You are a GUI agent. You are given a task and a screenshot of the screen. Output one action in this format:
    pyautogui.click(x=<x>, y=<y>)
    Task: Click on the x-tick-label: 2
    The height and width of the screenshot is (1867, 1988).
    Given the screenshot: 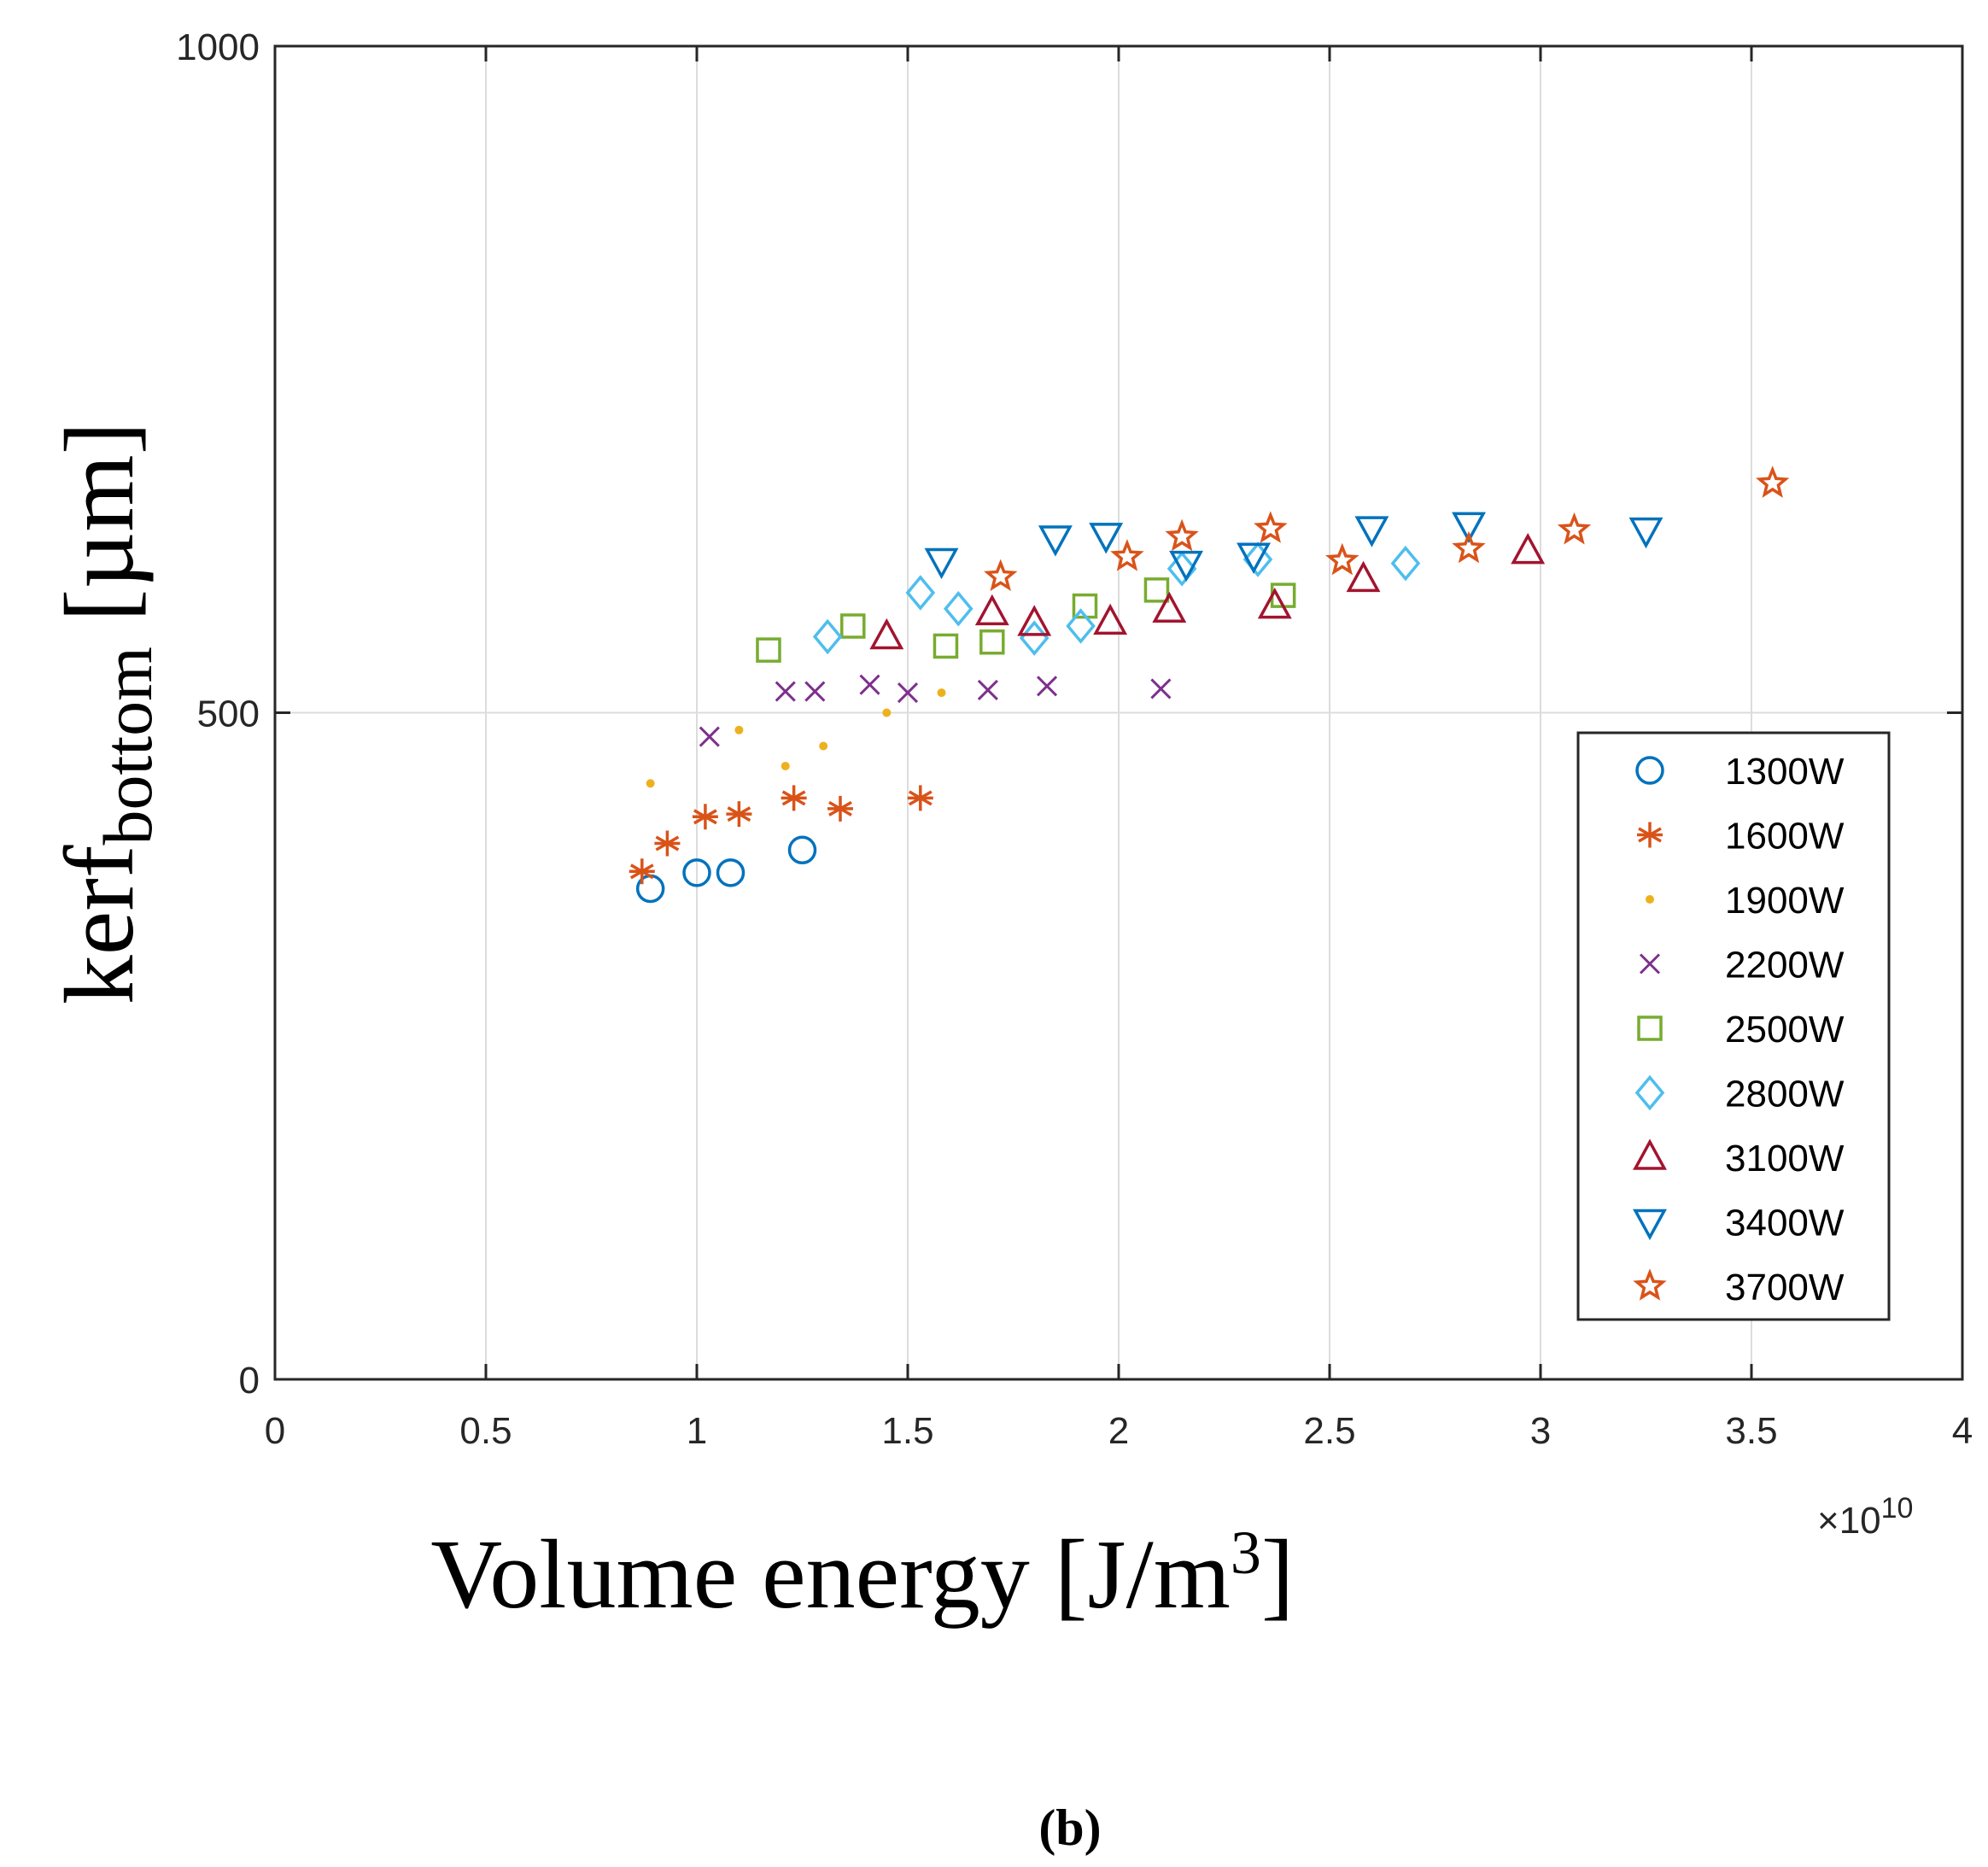 What is the action you would take?
    pyautogui.click(x=1118, y=1431)
    